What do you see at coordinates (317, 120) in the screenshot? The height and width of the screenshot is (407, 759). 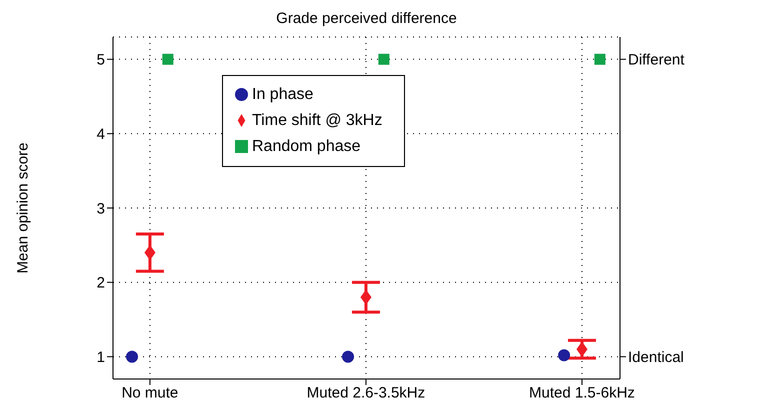 I see `legend-label: Time shift @ 3kHz` at bounding box center [317, 120].